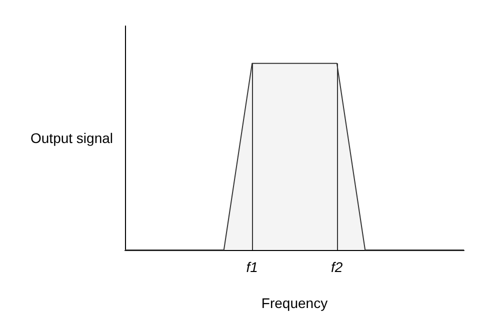 This screenshot has height=332, width=503. I want to click on x-axis-title: Frequency, so click(294, 303).